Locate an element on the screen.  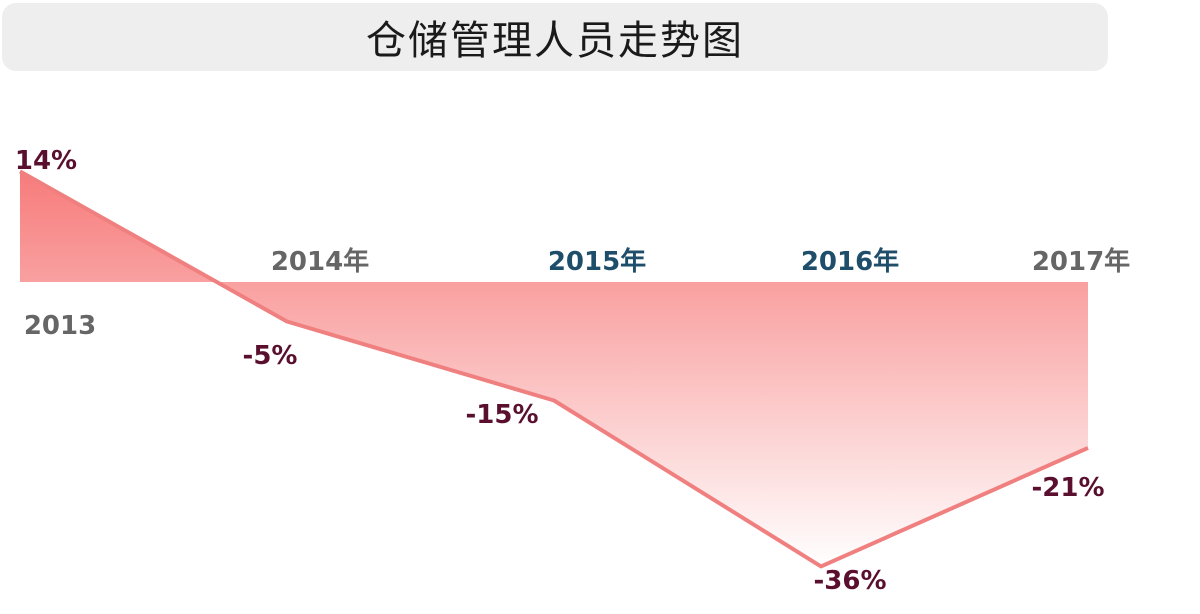
category-label: 2013 is located at coordinates (60, 326).